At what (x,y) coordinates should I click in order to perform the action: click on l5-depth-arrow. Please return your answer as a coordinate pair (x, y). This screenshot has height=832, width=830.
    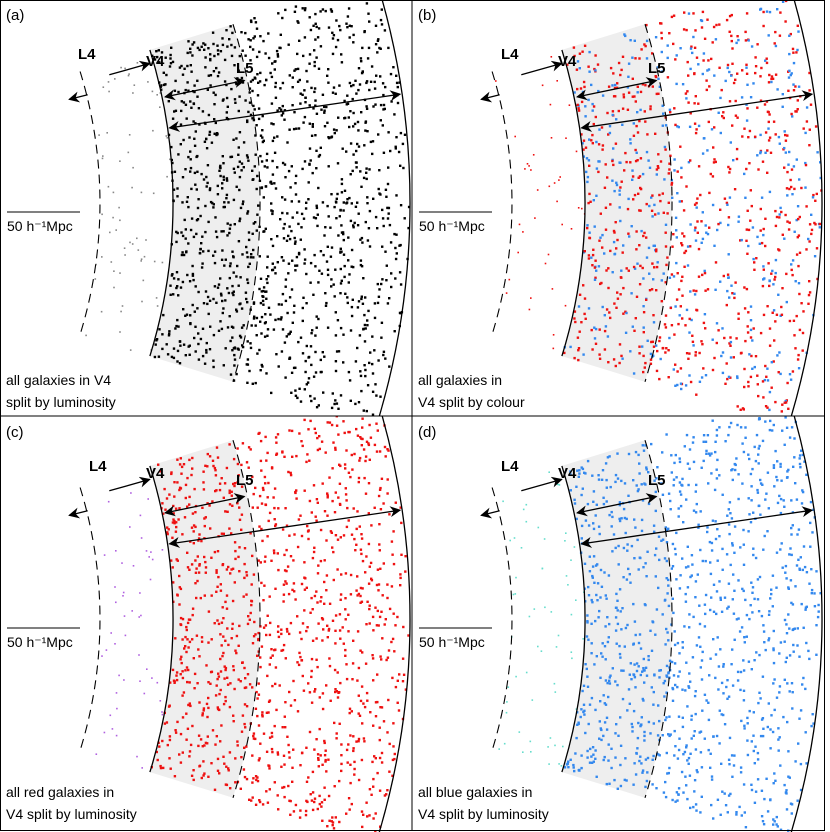
    Looking at the image, I should click on (697, 527).